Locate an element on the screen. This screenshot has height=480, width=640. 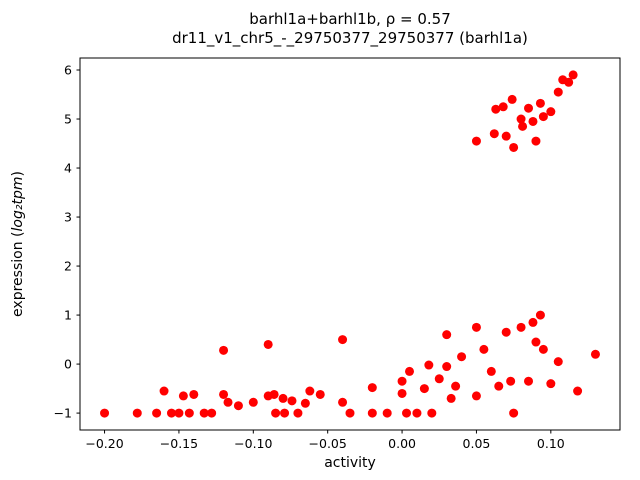
x-axis-label: activity is located at coordinates (350, 463).